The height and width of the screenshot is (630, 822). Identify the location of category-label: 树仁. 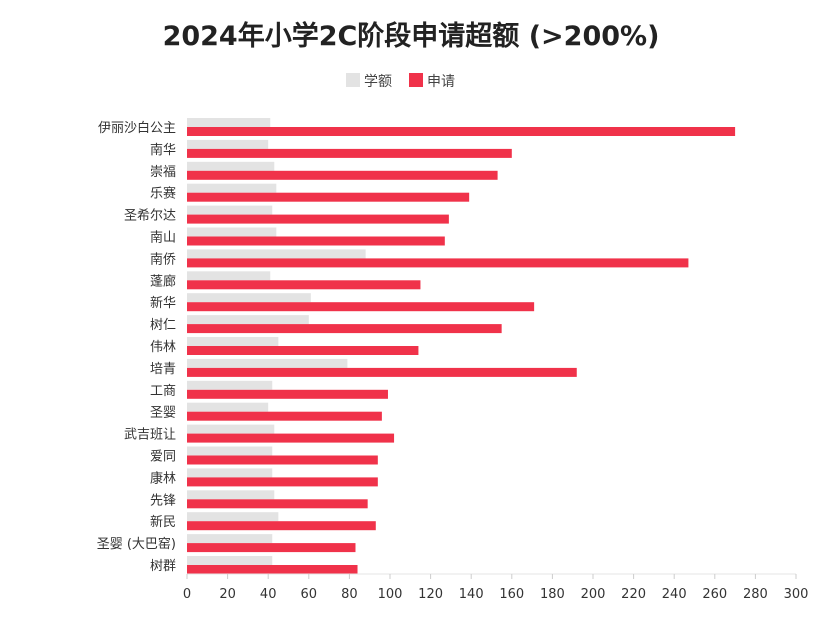
(163, 325).